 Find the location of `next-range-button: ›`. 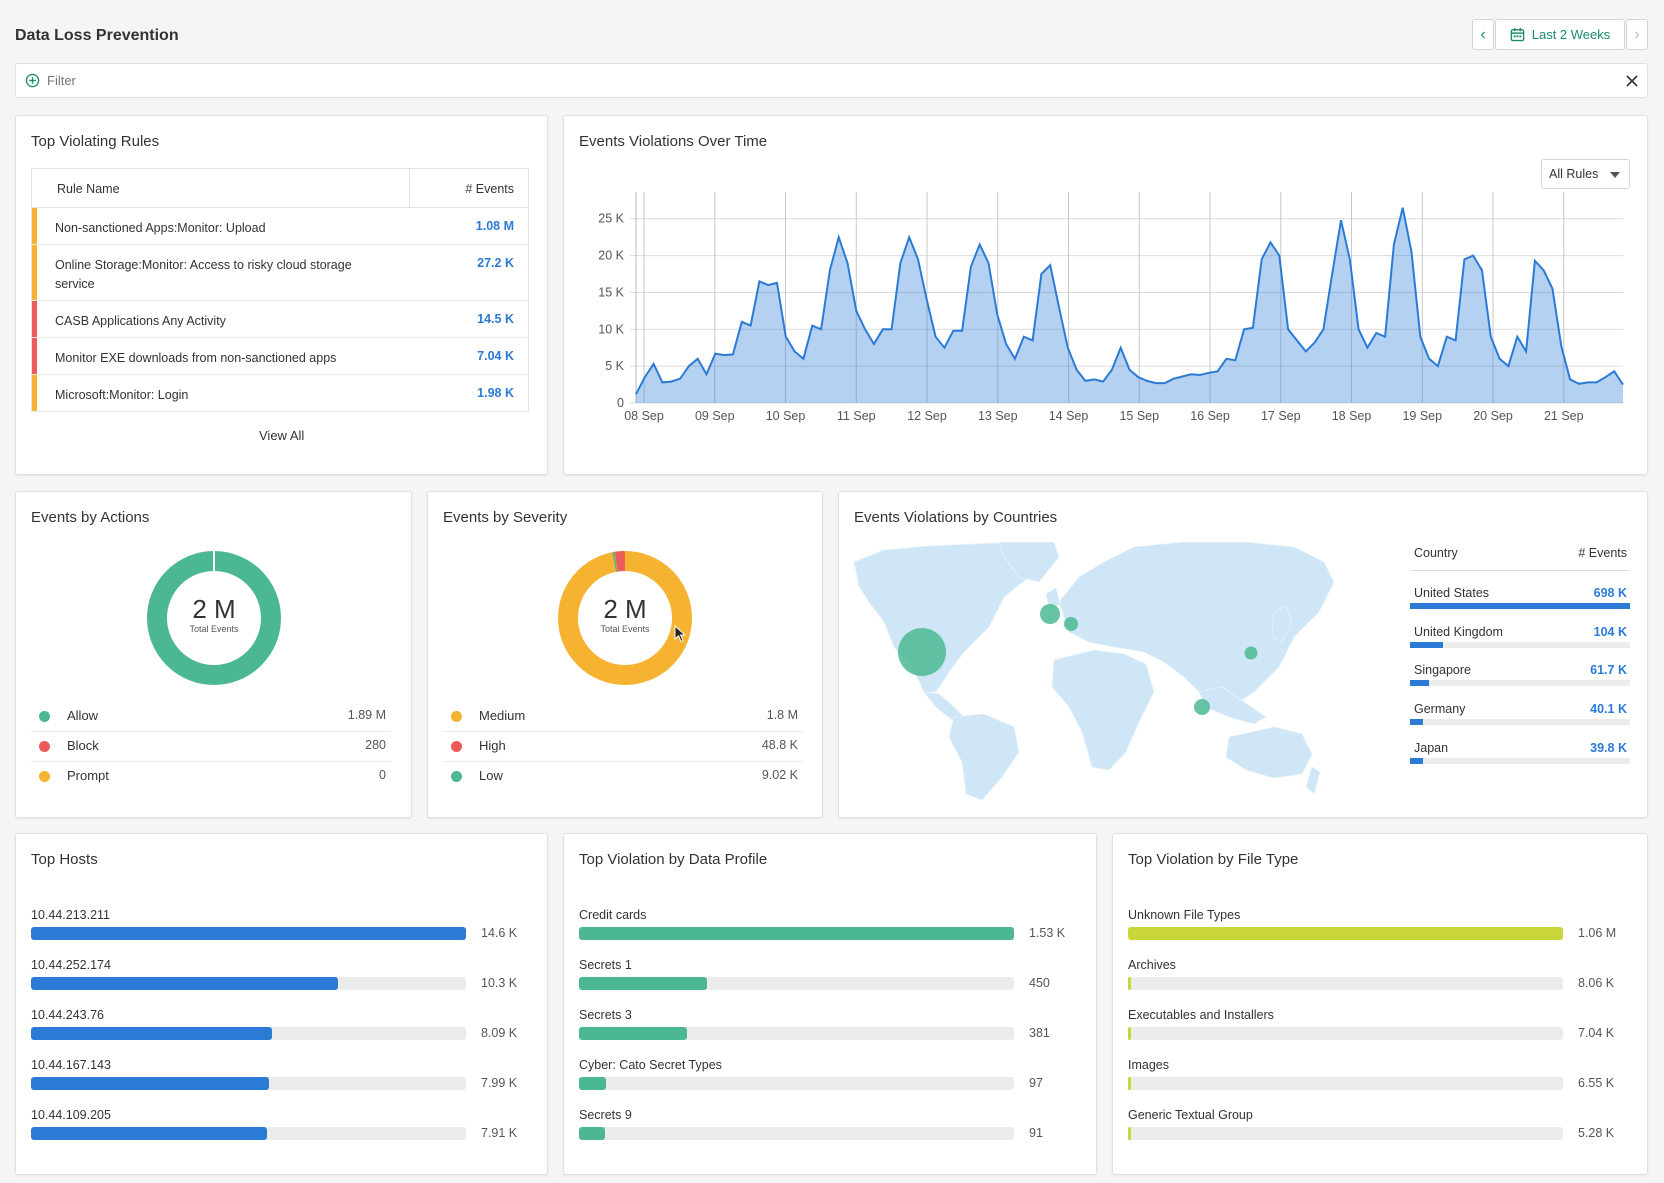

next-range-button: › is located at coordinates (1637, 34).